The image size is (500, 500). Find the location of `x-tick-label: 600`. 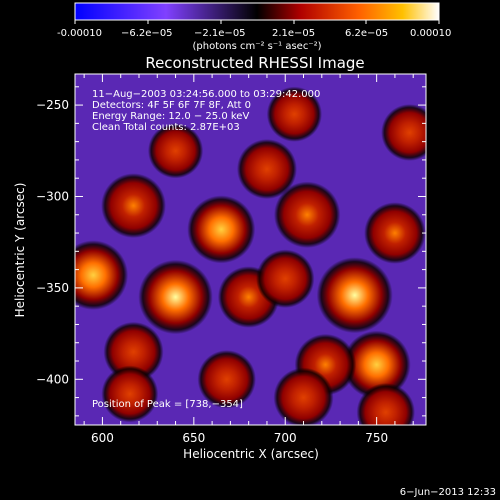

x-tick-label: 600 is located at coordinates (102, 438).